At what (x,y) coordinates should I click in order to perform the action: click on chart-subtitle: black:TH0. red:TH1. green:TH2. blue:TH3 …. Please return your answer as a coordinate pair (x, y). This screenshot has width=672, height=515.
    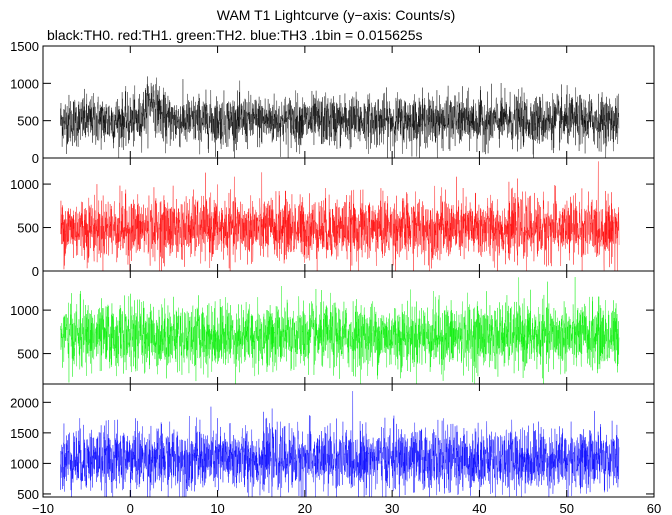
    Looking at the image, I should click on (235, 35).